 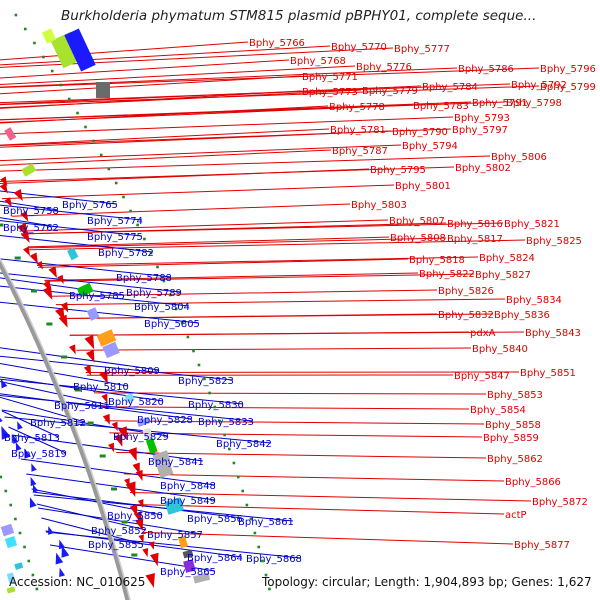 What do you see at coordinates (539, 85) in the screenshot?
I see `gene-label: Bphy_5792` at bounding box center [539, 85].